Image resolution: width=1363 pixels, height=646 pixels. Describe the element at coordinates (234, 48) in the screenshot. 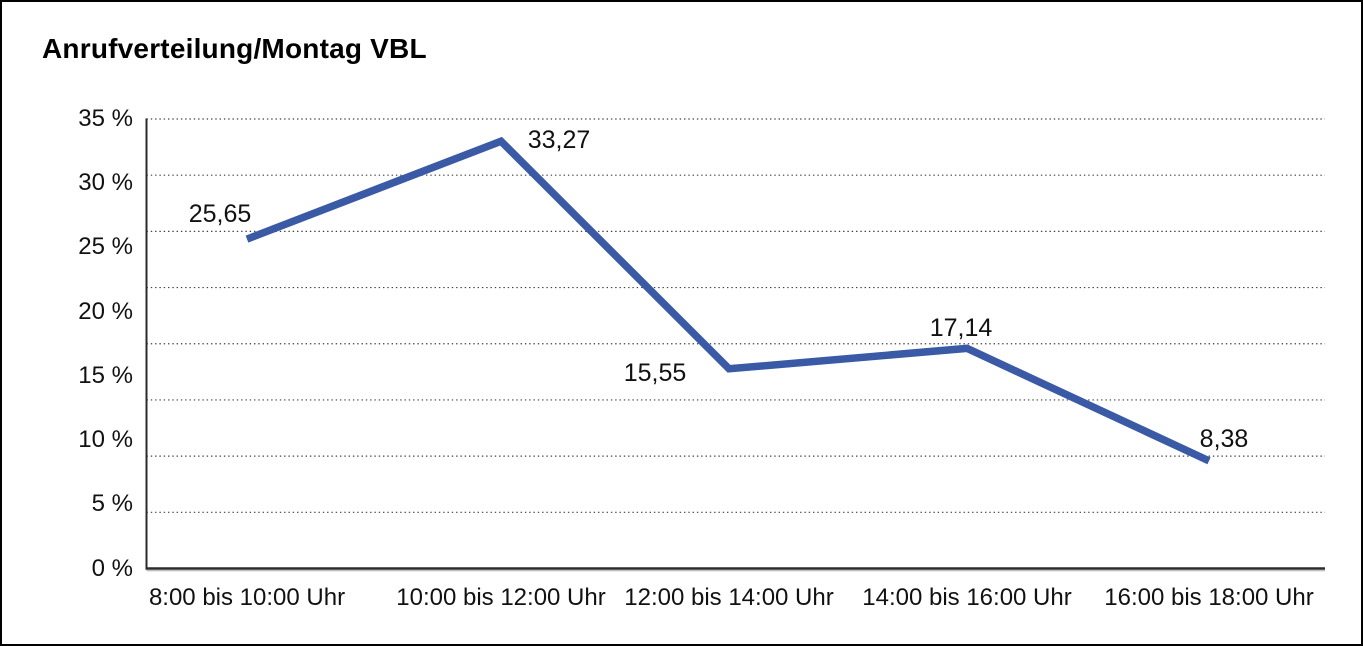

I see `chart-title: Anrufverteilung/Montag VBL` at that location.